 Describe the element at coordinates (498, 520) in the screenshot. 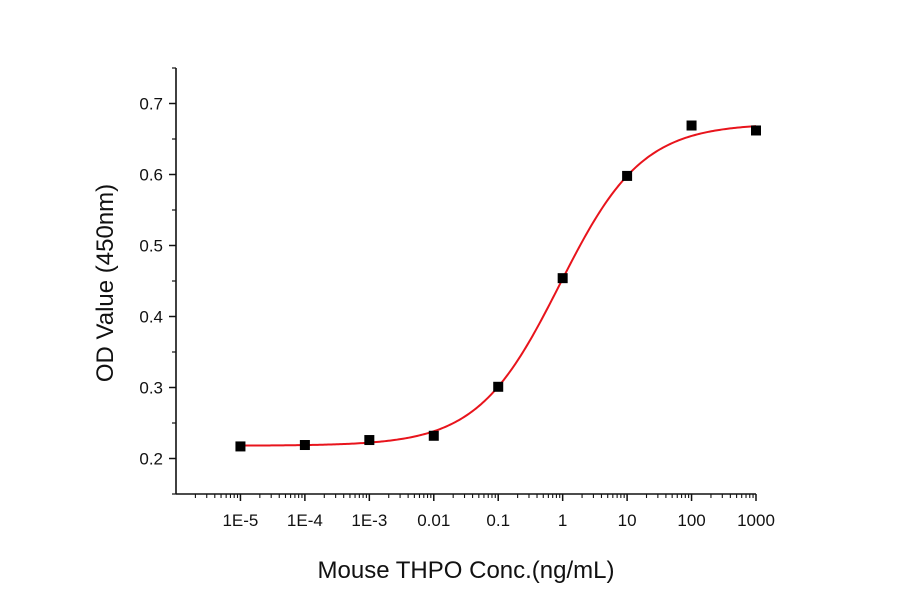

I see `x-tick-label: 0.1` at that location.